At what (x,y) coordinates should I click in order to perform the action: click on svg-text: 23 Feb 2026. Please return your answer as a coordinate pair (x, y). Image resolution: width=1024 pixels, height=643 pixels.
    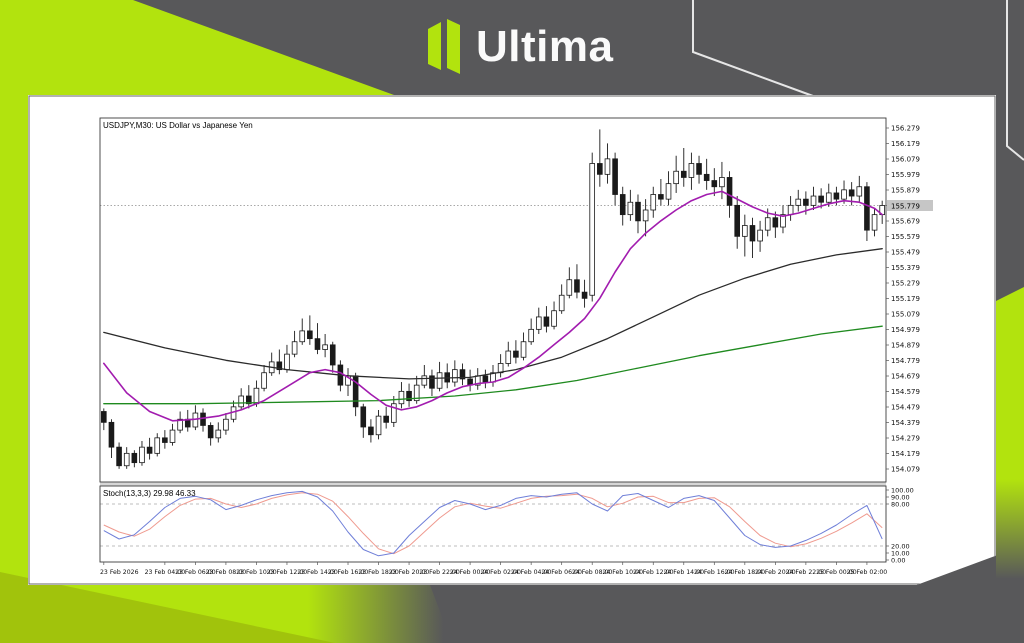
    Looking at the image, I should click on (119, 572).